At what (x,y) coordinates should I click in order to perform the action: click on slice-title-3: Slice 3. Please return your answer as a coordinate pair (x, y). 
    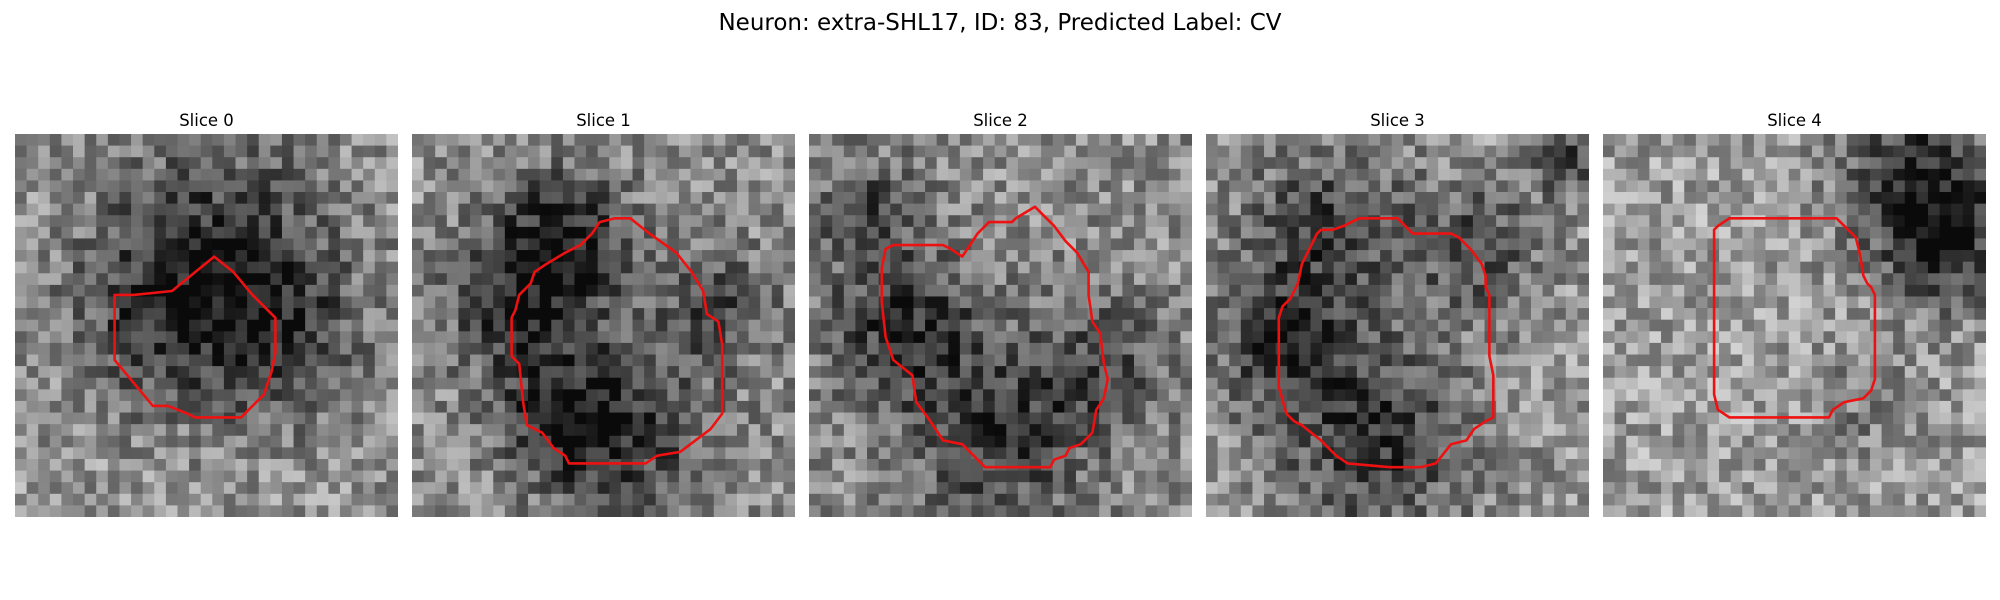
    Looking at the image, I should click on (1397, 120).